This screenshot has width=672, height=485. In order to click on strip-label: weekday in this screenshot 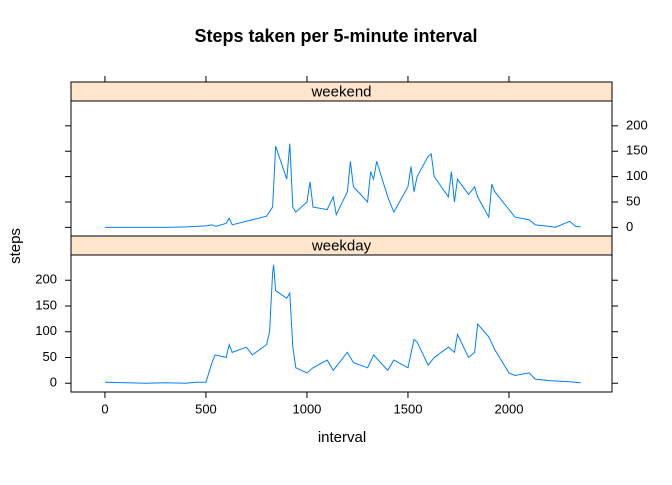, I will do `click(341, 245)`.